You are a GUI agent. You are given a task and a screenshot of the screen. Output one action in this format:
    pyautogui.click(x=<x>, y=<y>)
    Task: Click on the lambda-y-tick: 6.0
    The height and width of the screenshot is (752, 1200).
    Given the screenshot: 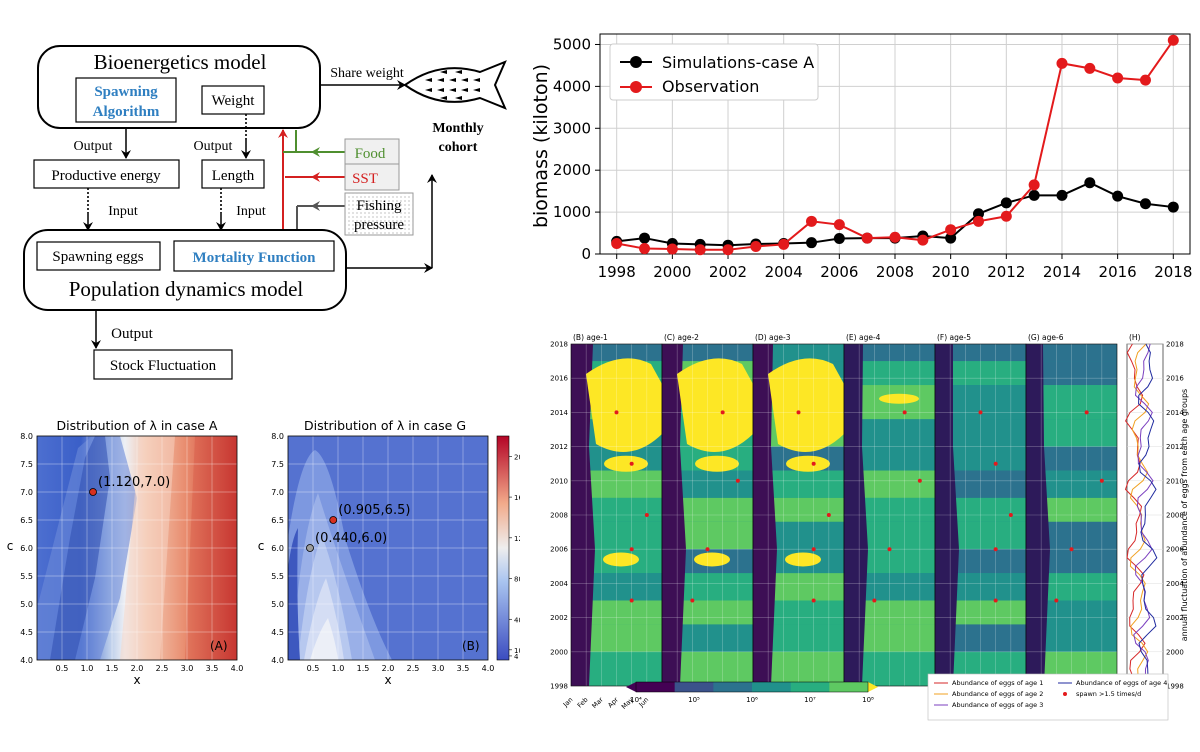 What is the action you would take?
    pyautogui.click(x=277, y=548)
    